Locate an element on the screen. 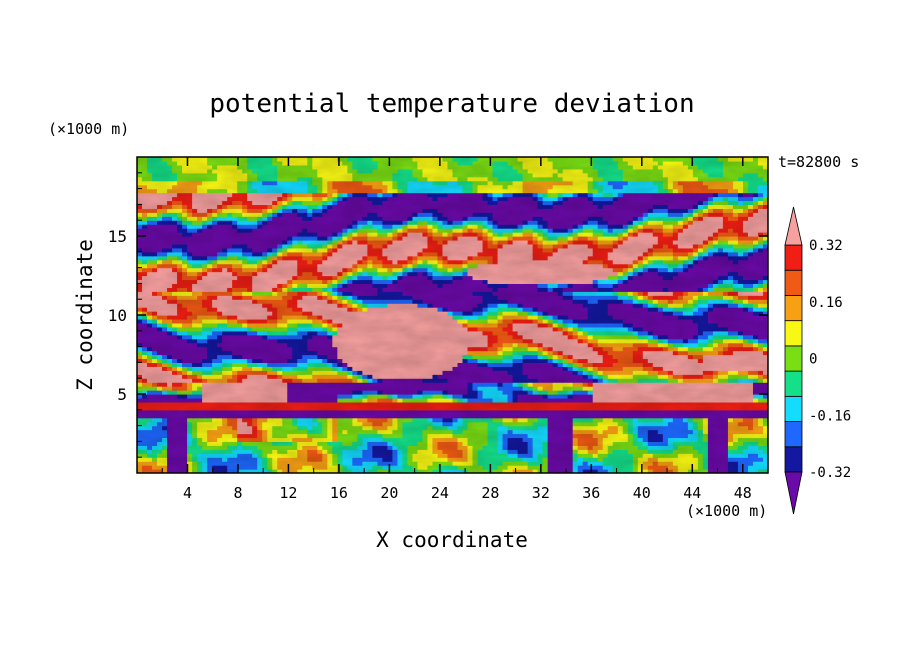 The height and width of the screenshot is (654, 904). chart-title: potential temperature deviation is located at coordinates (451, 104).